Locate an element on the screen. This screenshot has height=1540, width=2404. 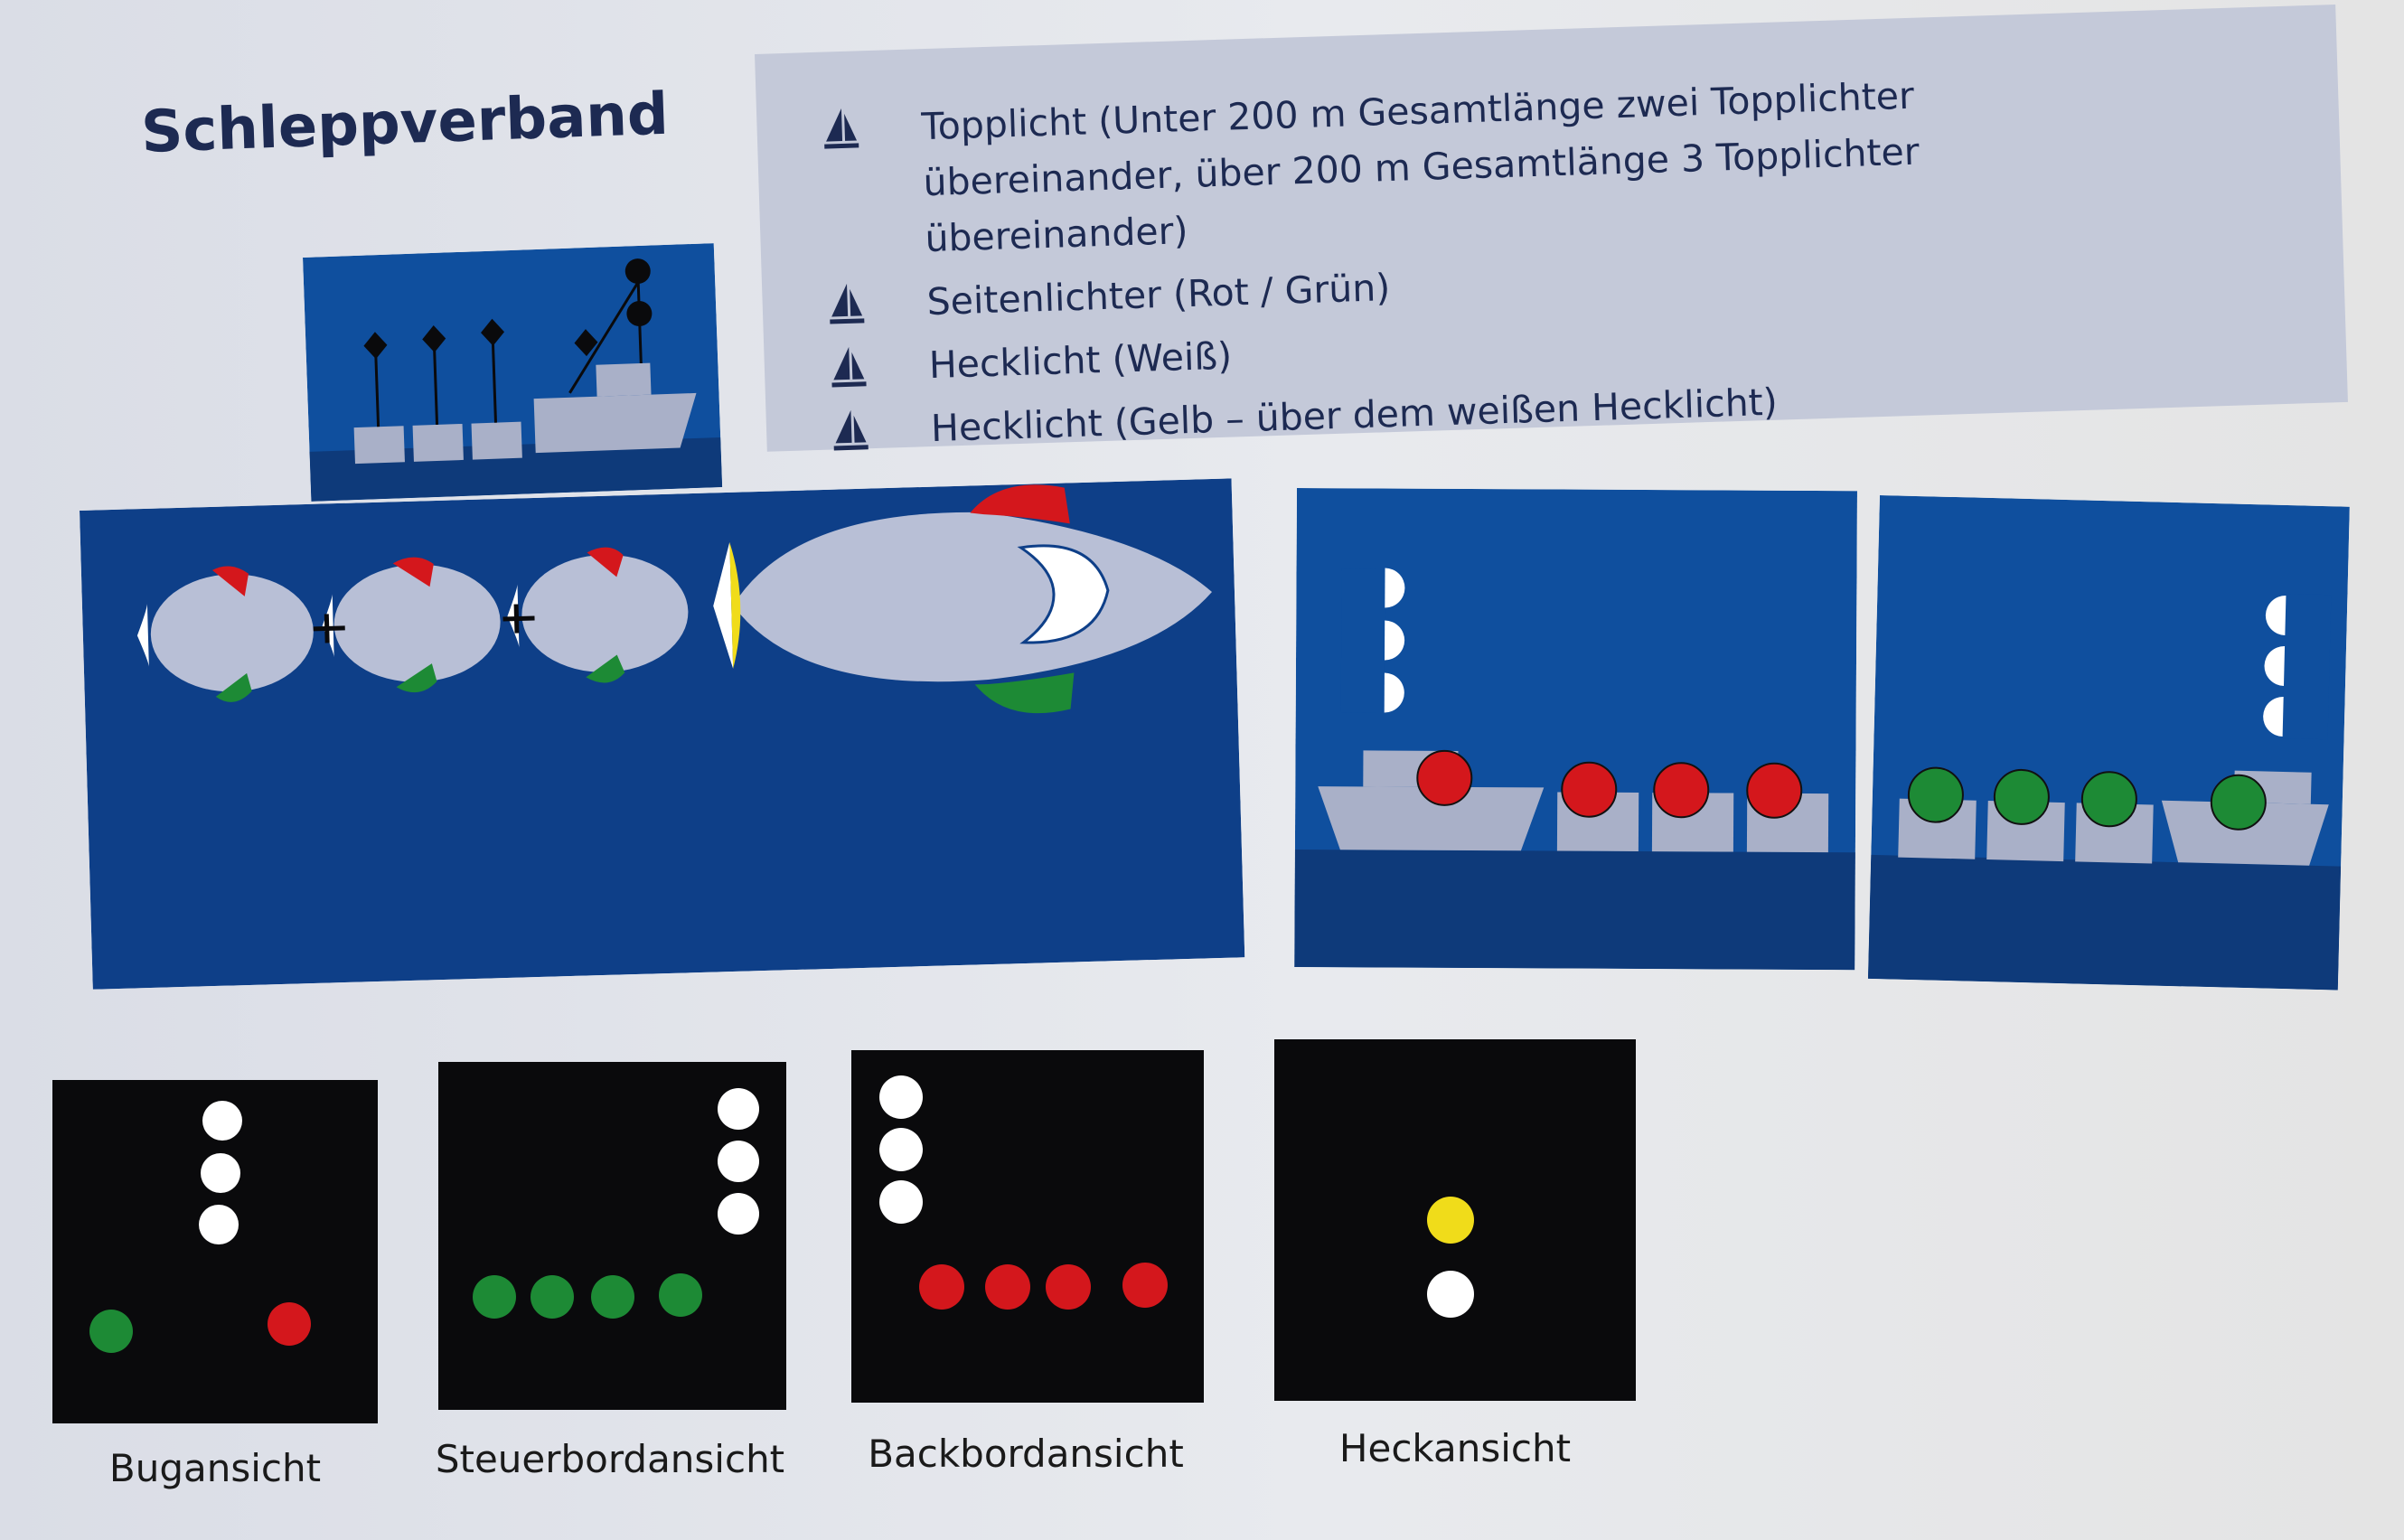
silhouette-tug is located at coordinates (615, 423).